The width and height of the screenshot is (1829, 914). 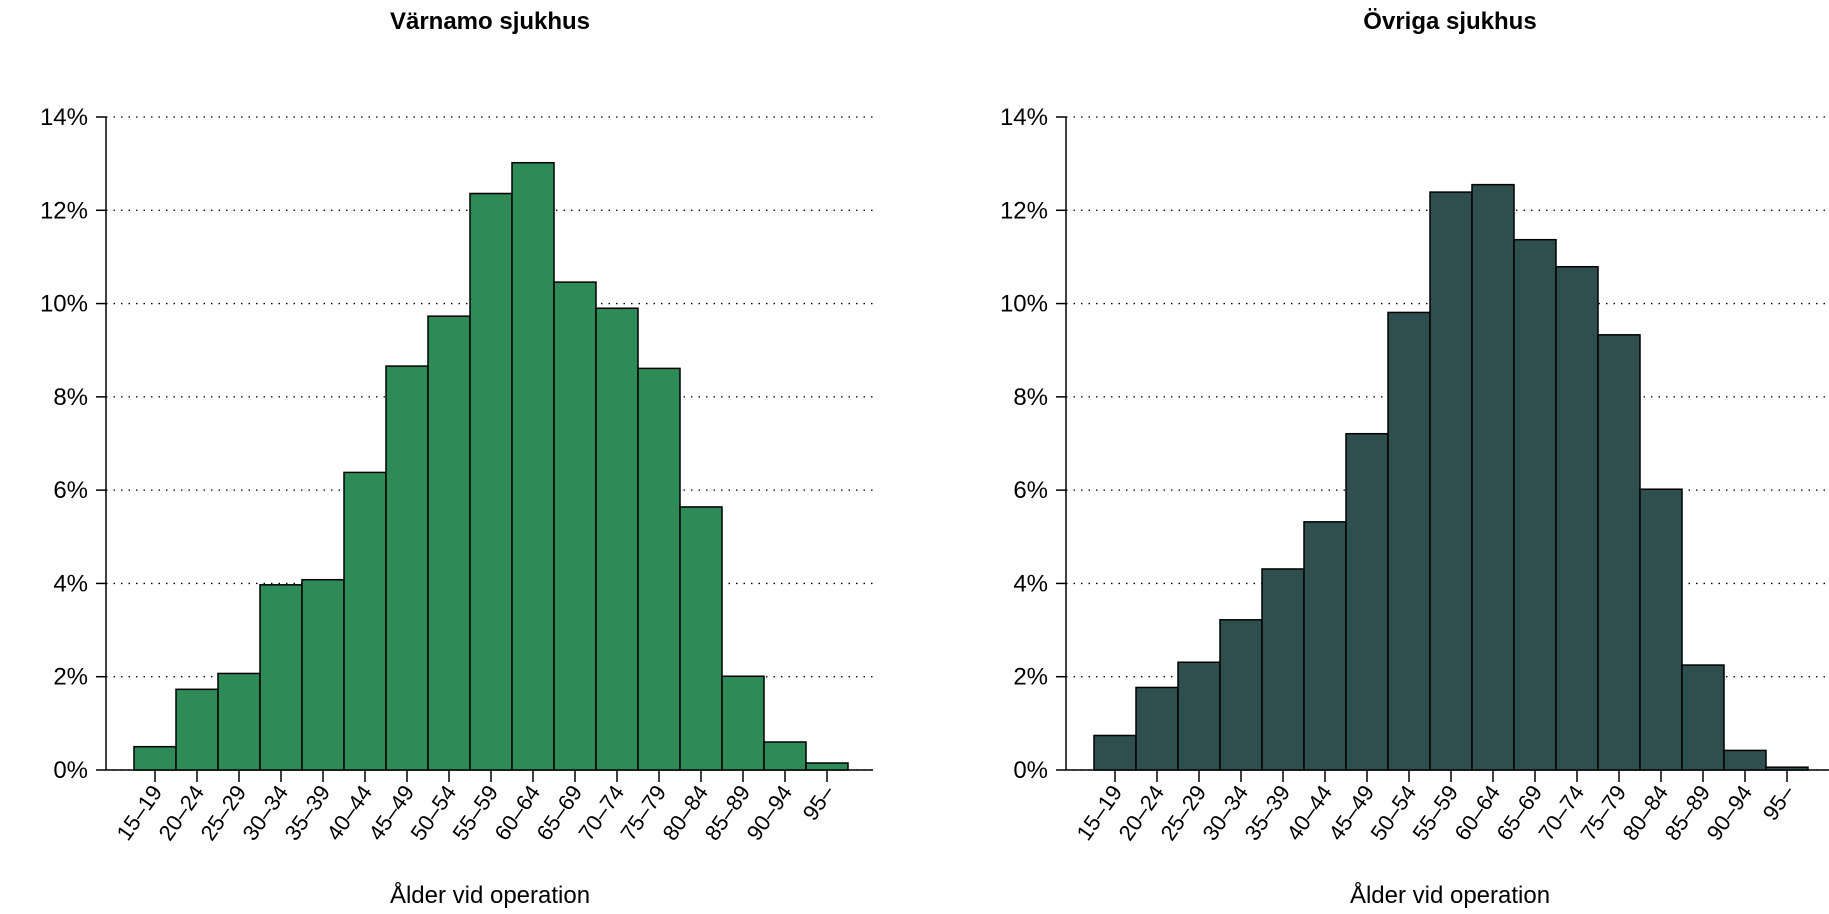 What do you see at coordinates (1449, 21) in the screenshot?
I see `chart-title: Övriga sjukhus` at bounding box center [1449, 21].